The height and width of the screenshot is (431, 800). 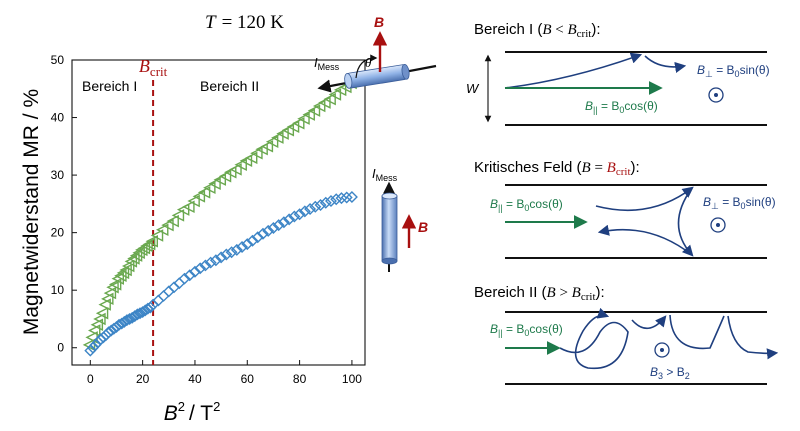 I want to click on svg-text: IMess, so click(x=385, y=174).